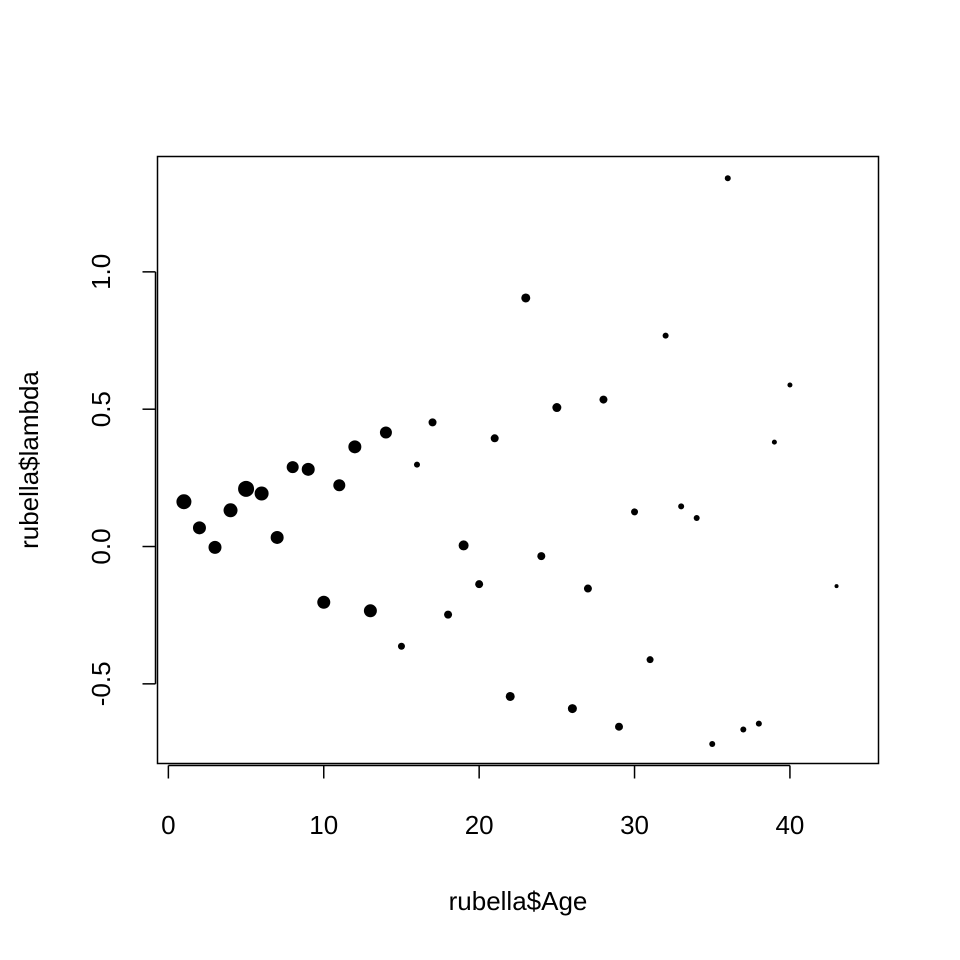 Image resolution: width=960 pixels, height=960 pixels. What do you see at coordinates (121, 480) in the screenshot?
I see `y-axis: -0.5 0.0 0.5 1.0` at bounding box center [121, 480].